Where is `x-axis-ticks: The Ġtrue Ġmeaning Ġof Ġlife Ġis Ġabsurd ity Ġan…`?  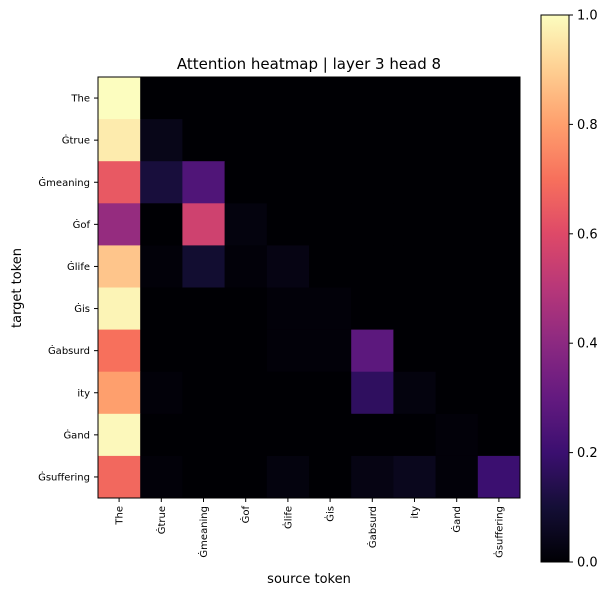 x-axis-ticks: The Ġtrue Ġmeaning Ġof Ġlife Ġis Ġabsurd ity Ġan… is located at coordinates (310, 528).